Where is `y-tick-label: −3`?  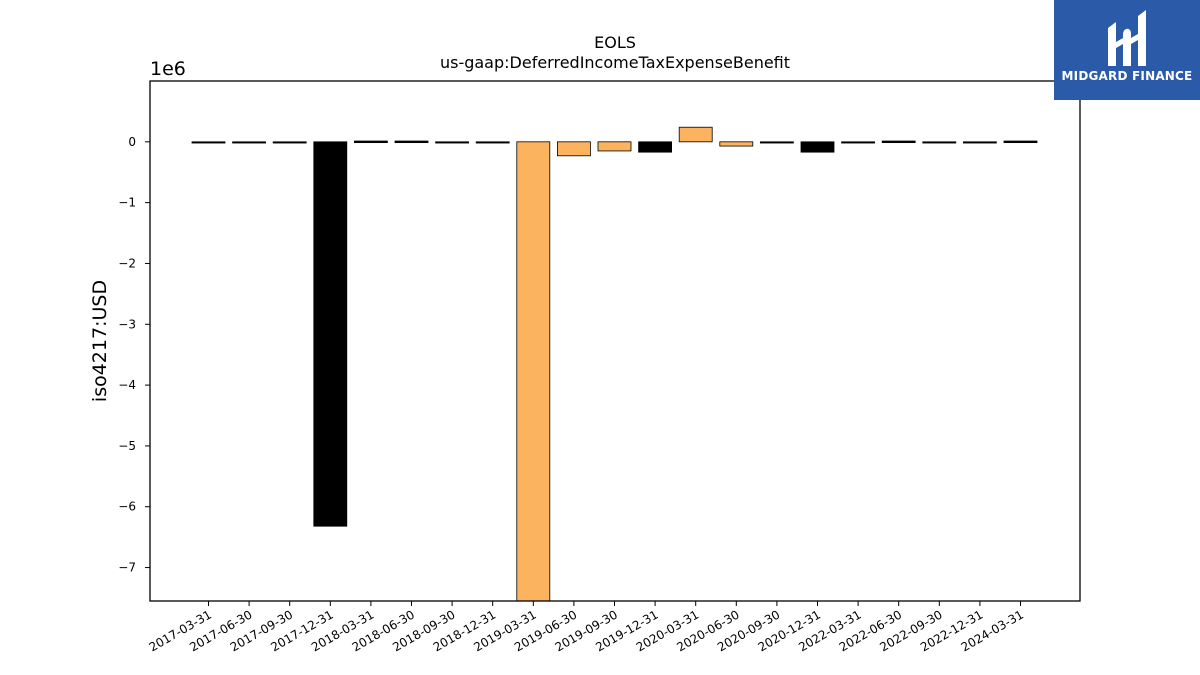
y-tick-label: −3 is located at coordinates (127, 324).